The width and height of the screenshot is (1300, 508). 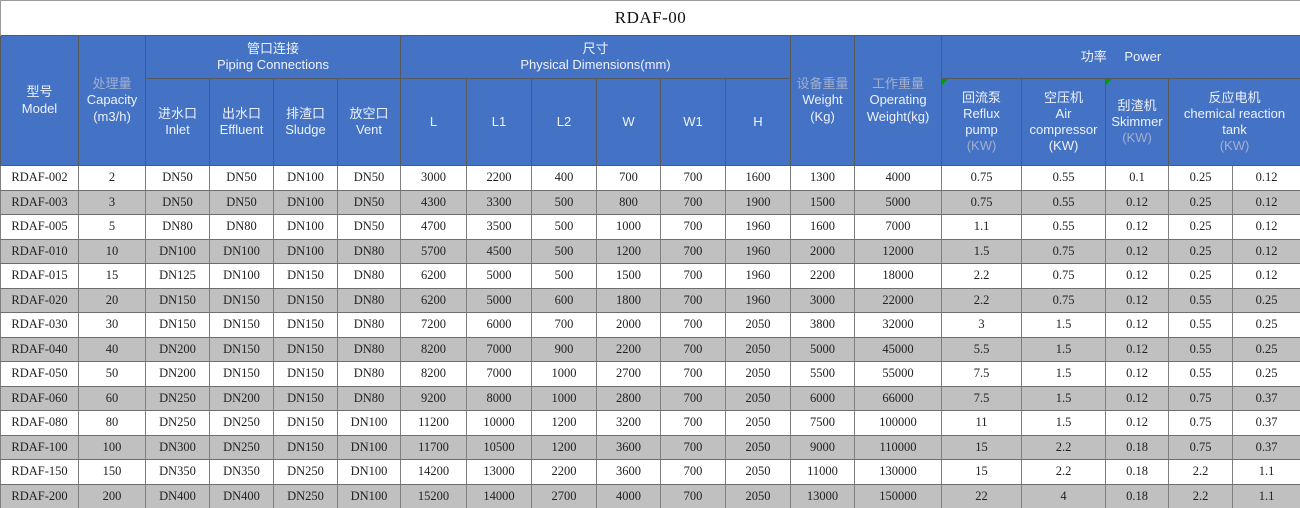 What do you see at coordinates (499, 300) in the screenshot?
I see `cell: 5000` at bounding box center [499, 300].